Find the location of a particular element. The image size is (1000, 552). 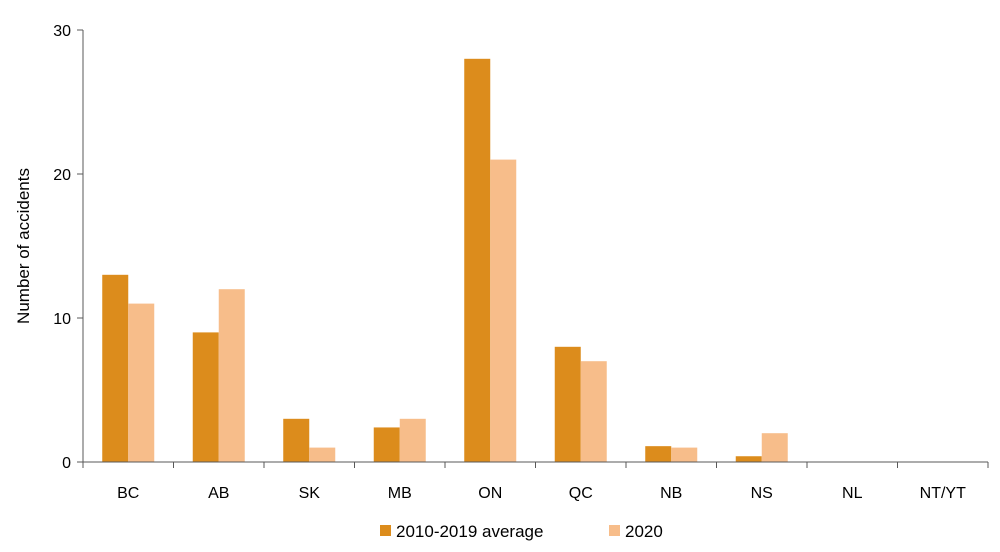

bar-2020-on is located at coordinates (503, 310).